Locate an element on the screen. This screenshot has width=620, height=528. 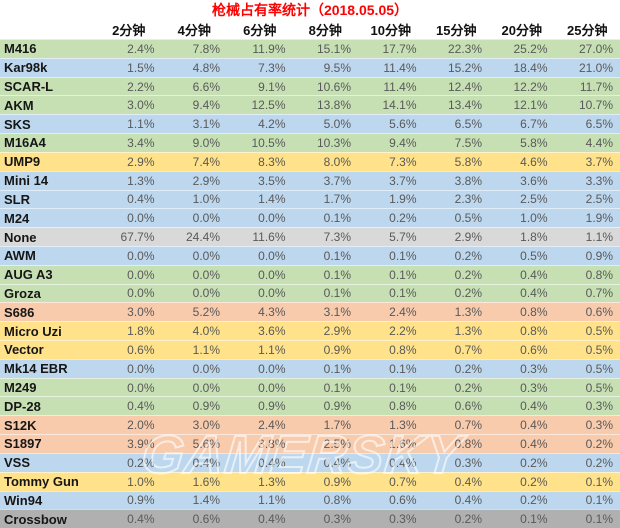
table-row: Mk14 EBR 0.0% 0.0% 0.0% 0.1% 0.1% 0.2% 0.3% 0.5% is located at coordinates (310, 368).